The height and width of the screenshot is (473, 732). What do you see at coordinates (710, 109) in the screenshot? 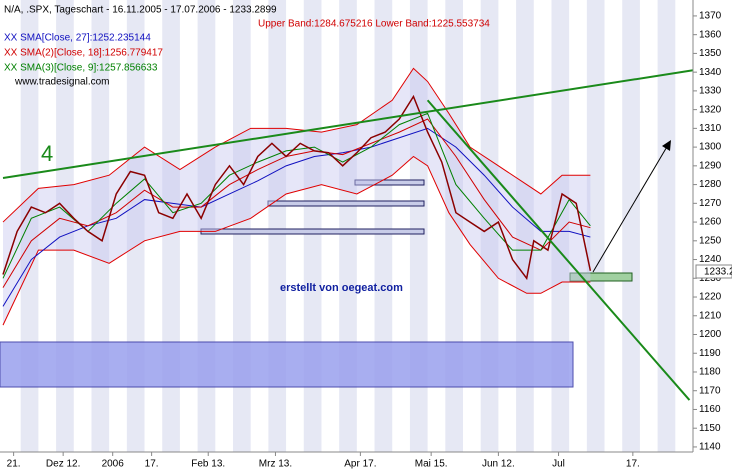
I see `y-tick-label: 1320` at bounding box center [710, 109].